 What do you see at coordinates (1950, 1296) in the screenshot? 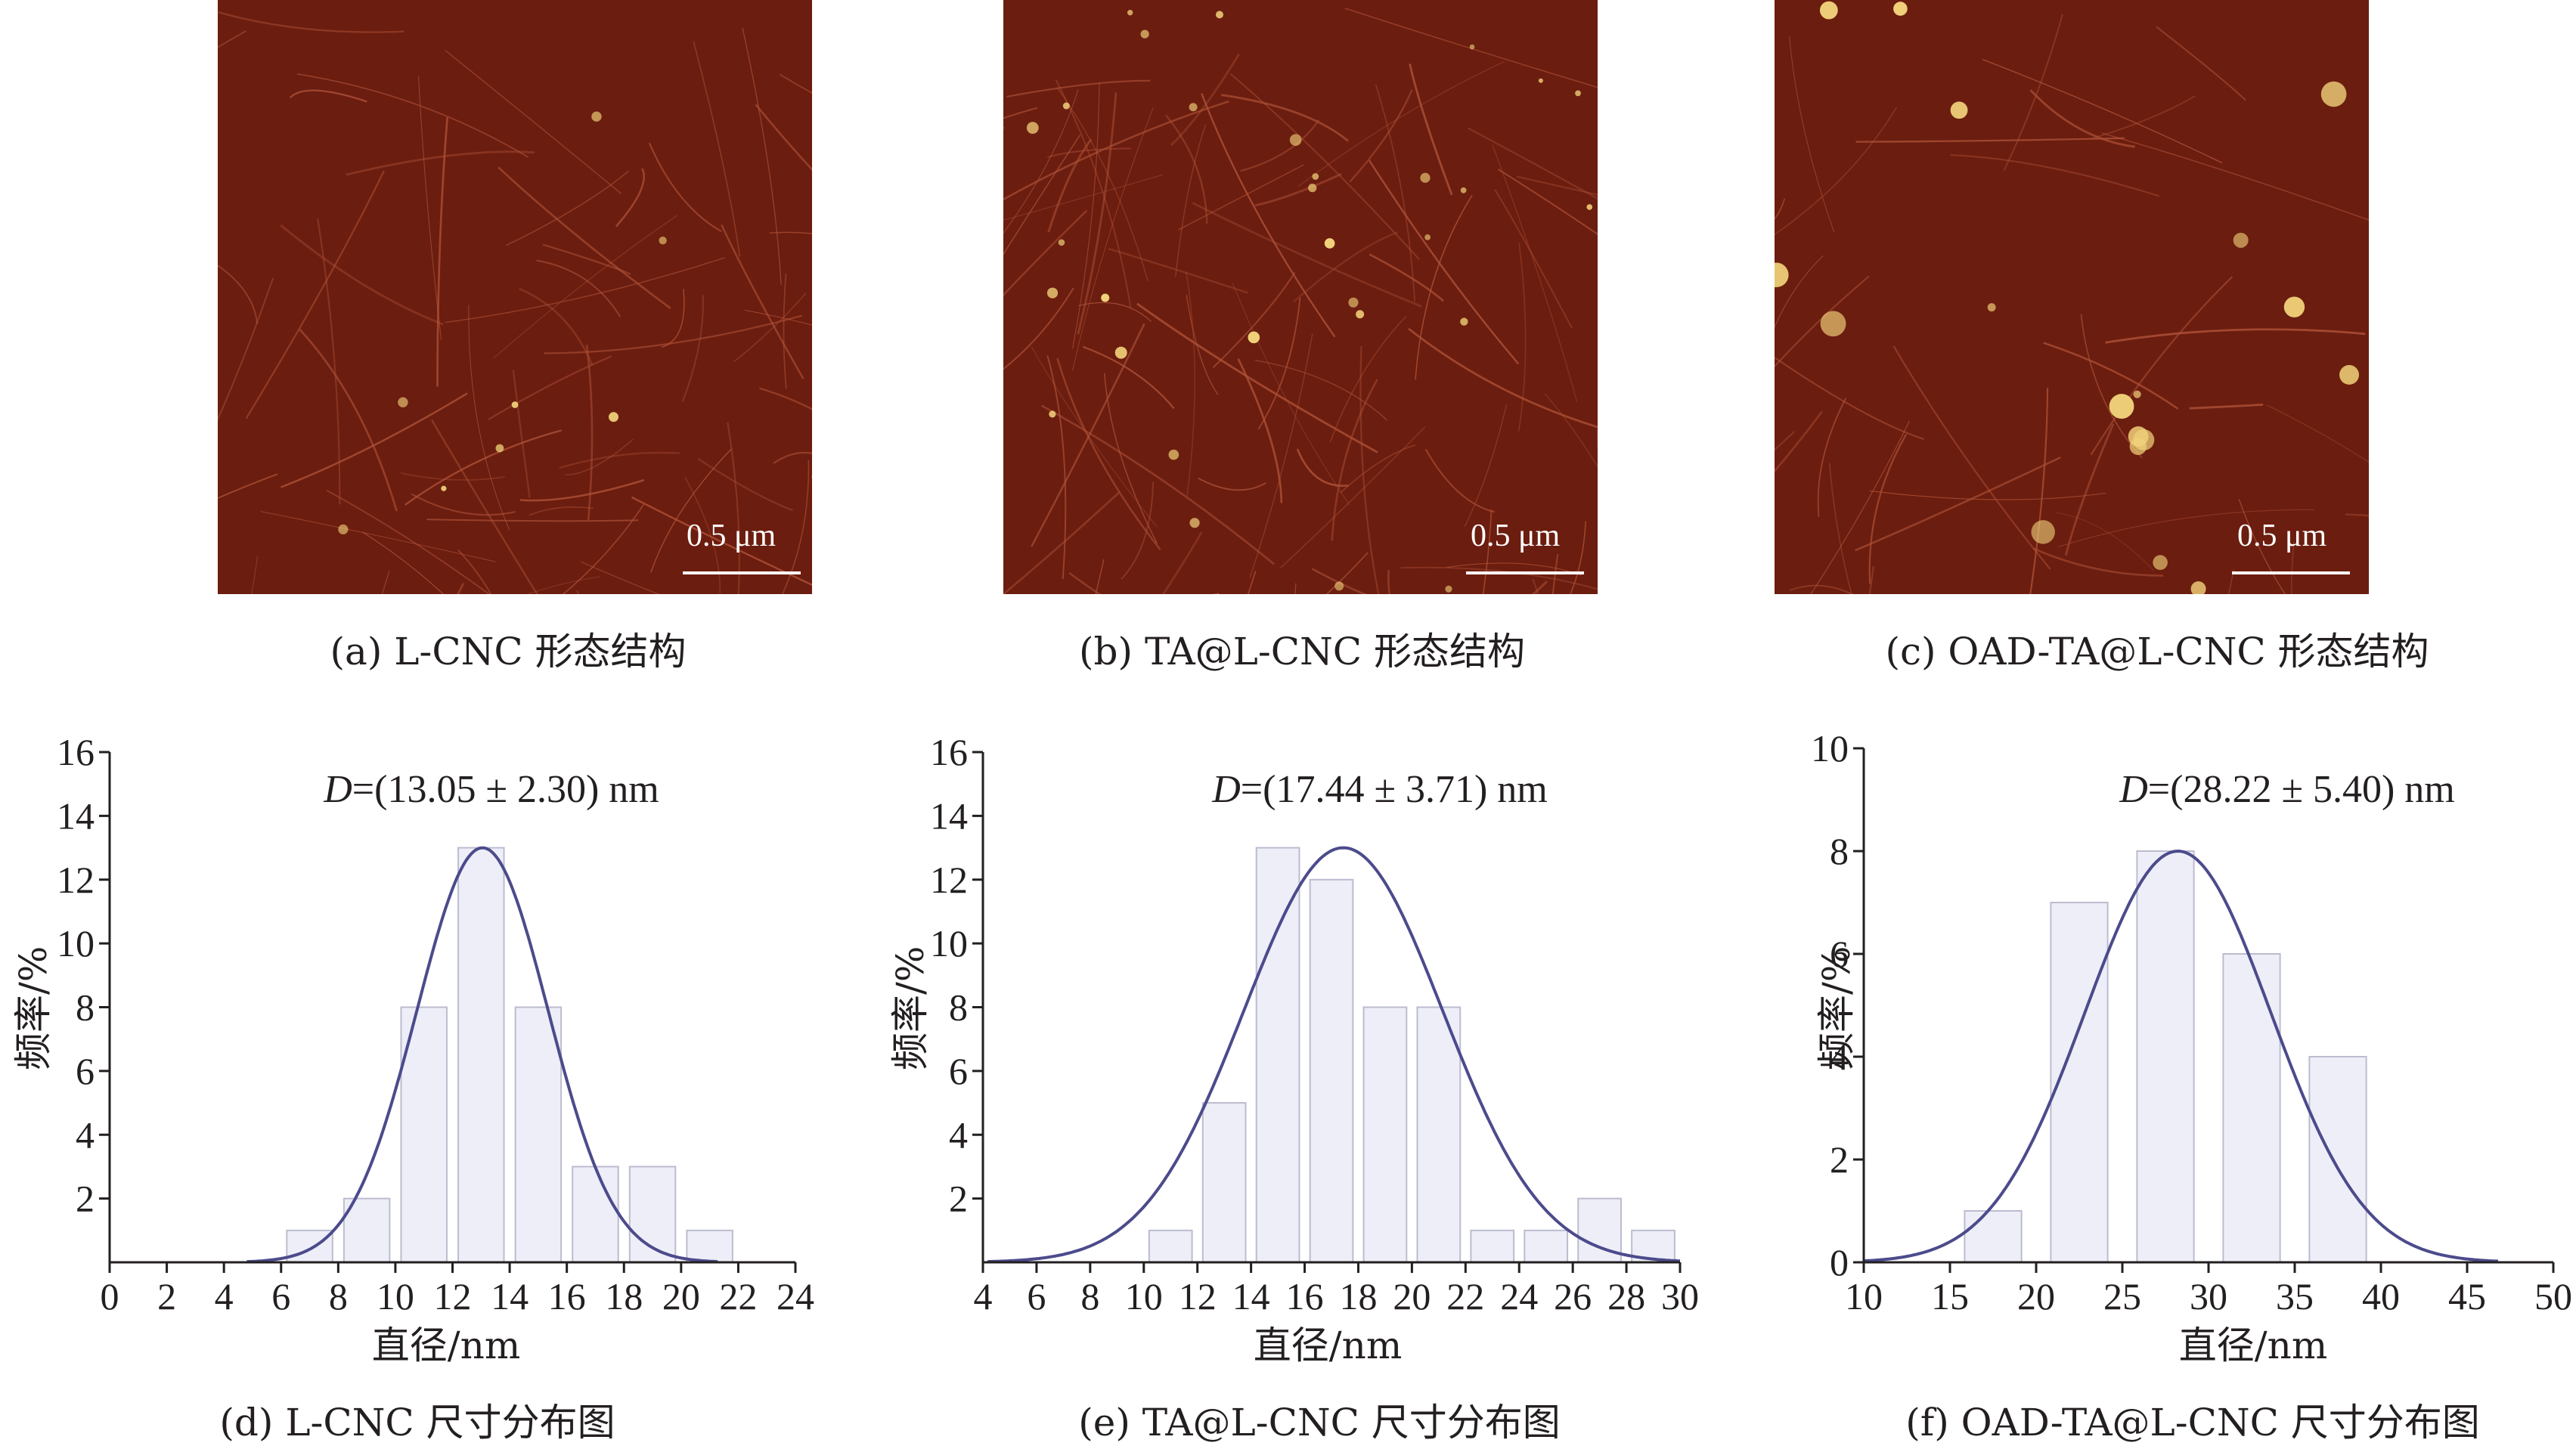
I see `x-tick-label: 15` at bounding box center [1950, 1296].